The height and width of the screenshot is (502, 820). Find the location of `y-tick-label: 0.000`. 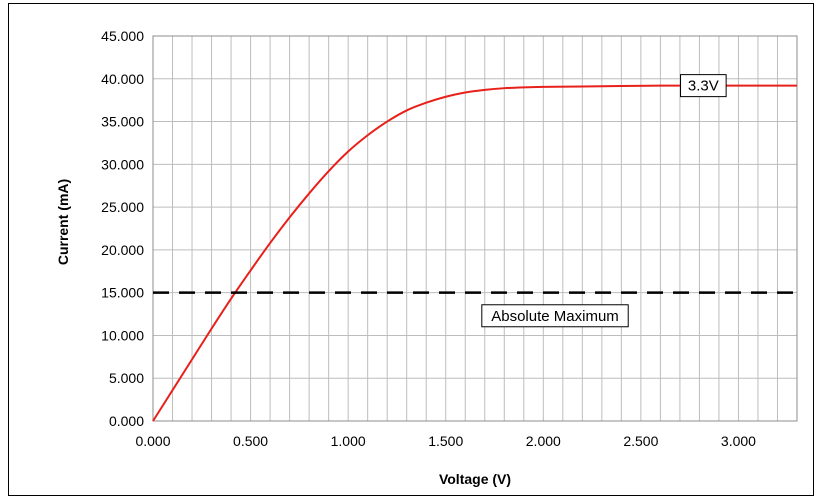

y-tick-label: 0.000 is located at coordinates (126, 421).